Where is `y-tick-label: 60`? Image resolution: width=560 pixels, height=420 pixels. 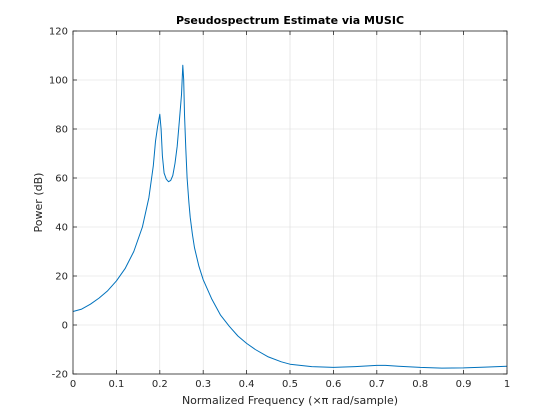 y-tick-label: 60 is located at coordinates (61, 179).